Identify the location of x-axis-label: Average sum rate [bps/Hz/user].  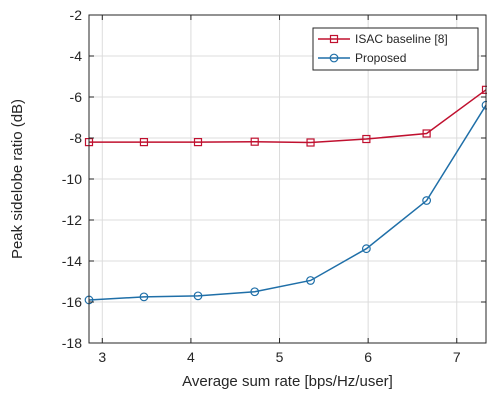
(287, 381).